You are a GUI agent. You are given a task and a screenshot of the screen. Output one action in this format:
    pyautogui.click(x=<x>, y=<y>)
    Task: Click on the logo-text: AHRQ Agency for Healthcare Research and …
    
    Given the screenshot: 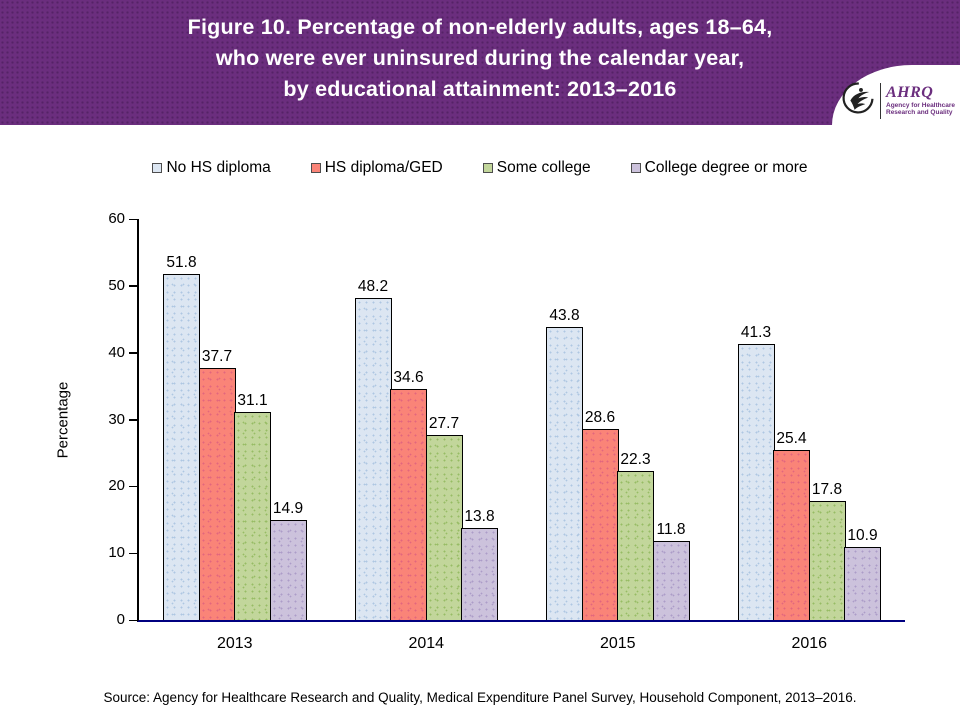 What is the action you would take?
    pyautogui.click(x=920, y=100)
    